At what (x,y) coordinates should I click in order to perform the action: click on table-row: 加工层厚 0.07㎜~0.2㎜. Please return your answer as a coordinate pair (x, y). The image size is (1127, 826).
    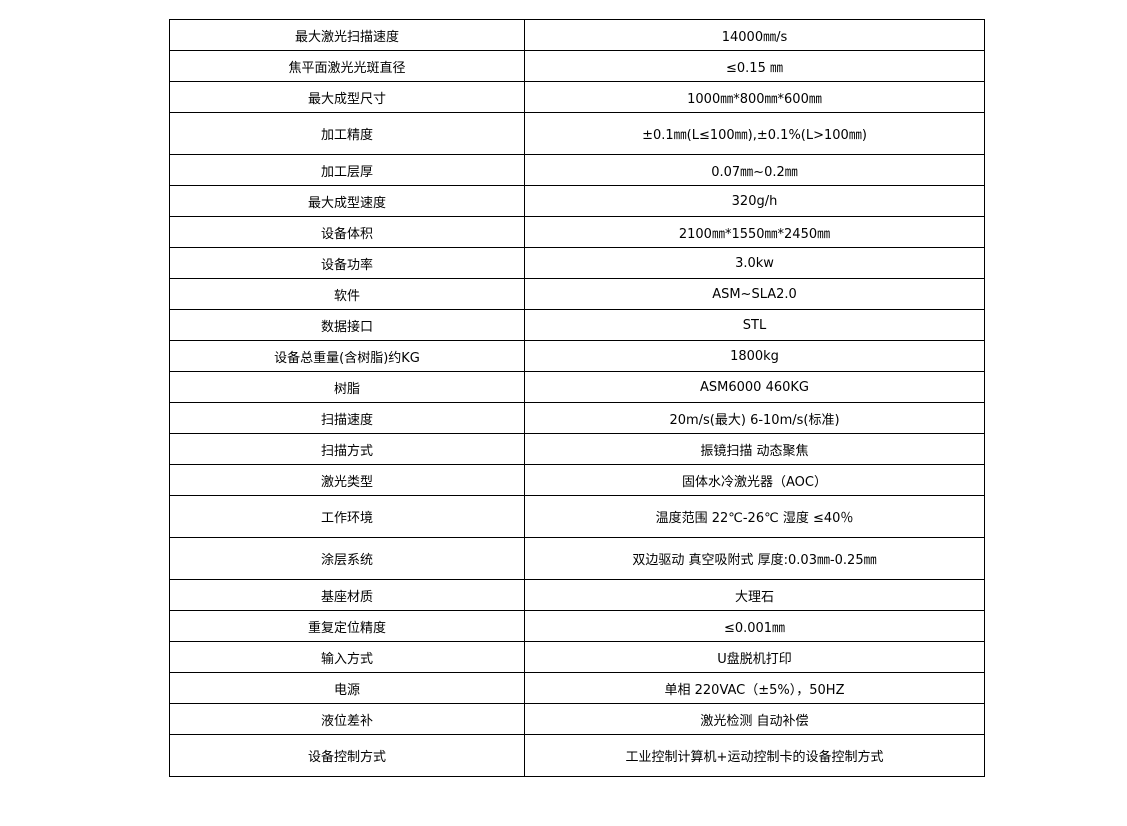
    Looking at the image, I should click on (577, 170).